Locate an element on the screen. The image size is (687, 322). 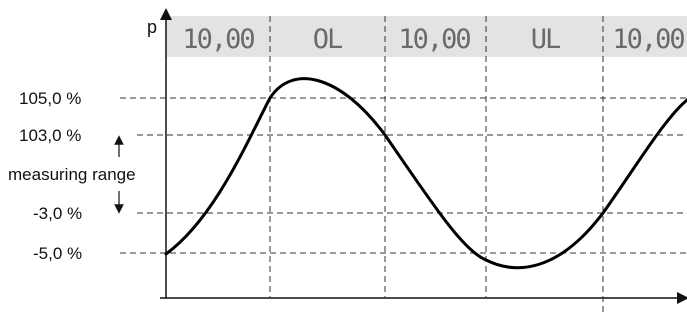
upper-limit-label: 105,0 % is located at coordinates (50, 98).